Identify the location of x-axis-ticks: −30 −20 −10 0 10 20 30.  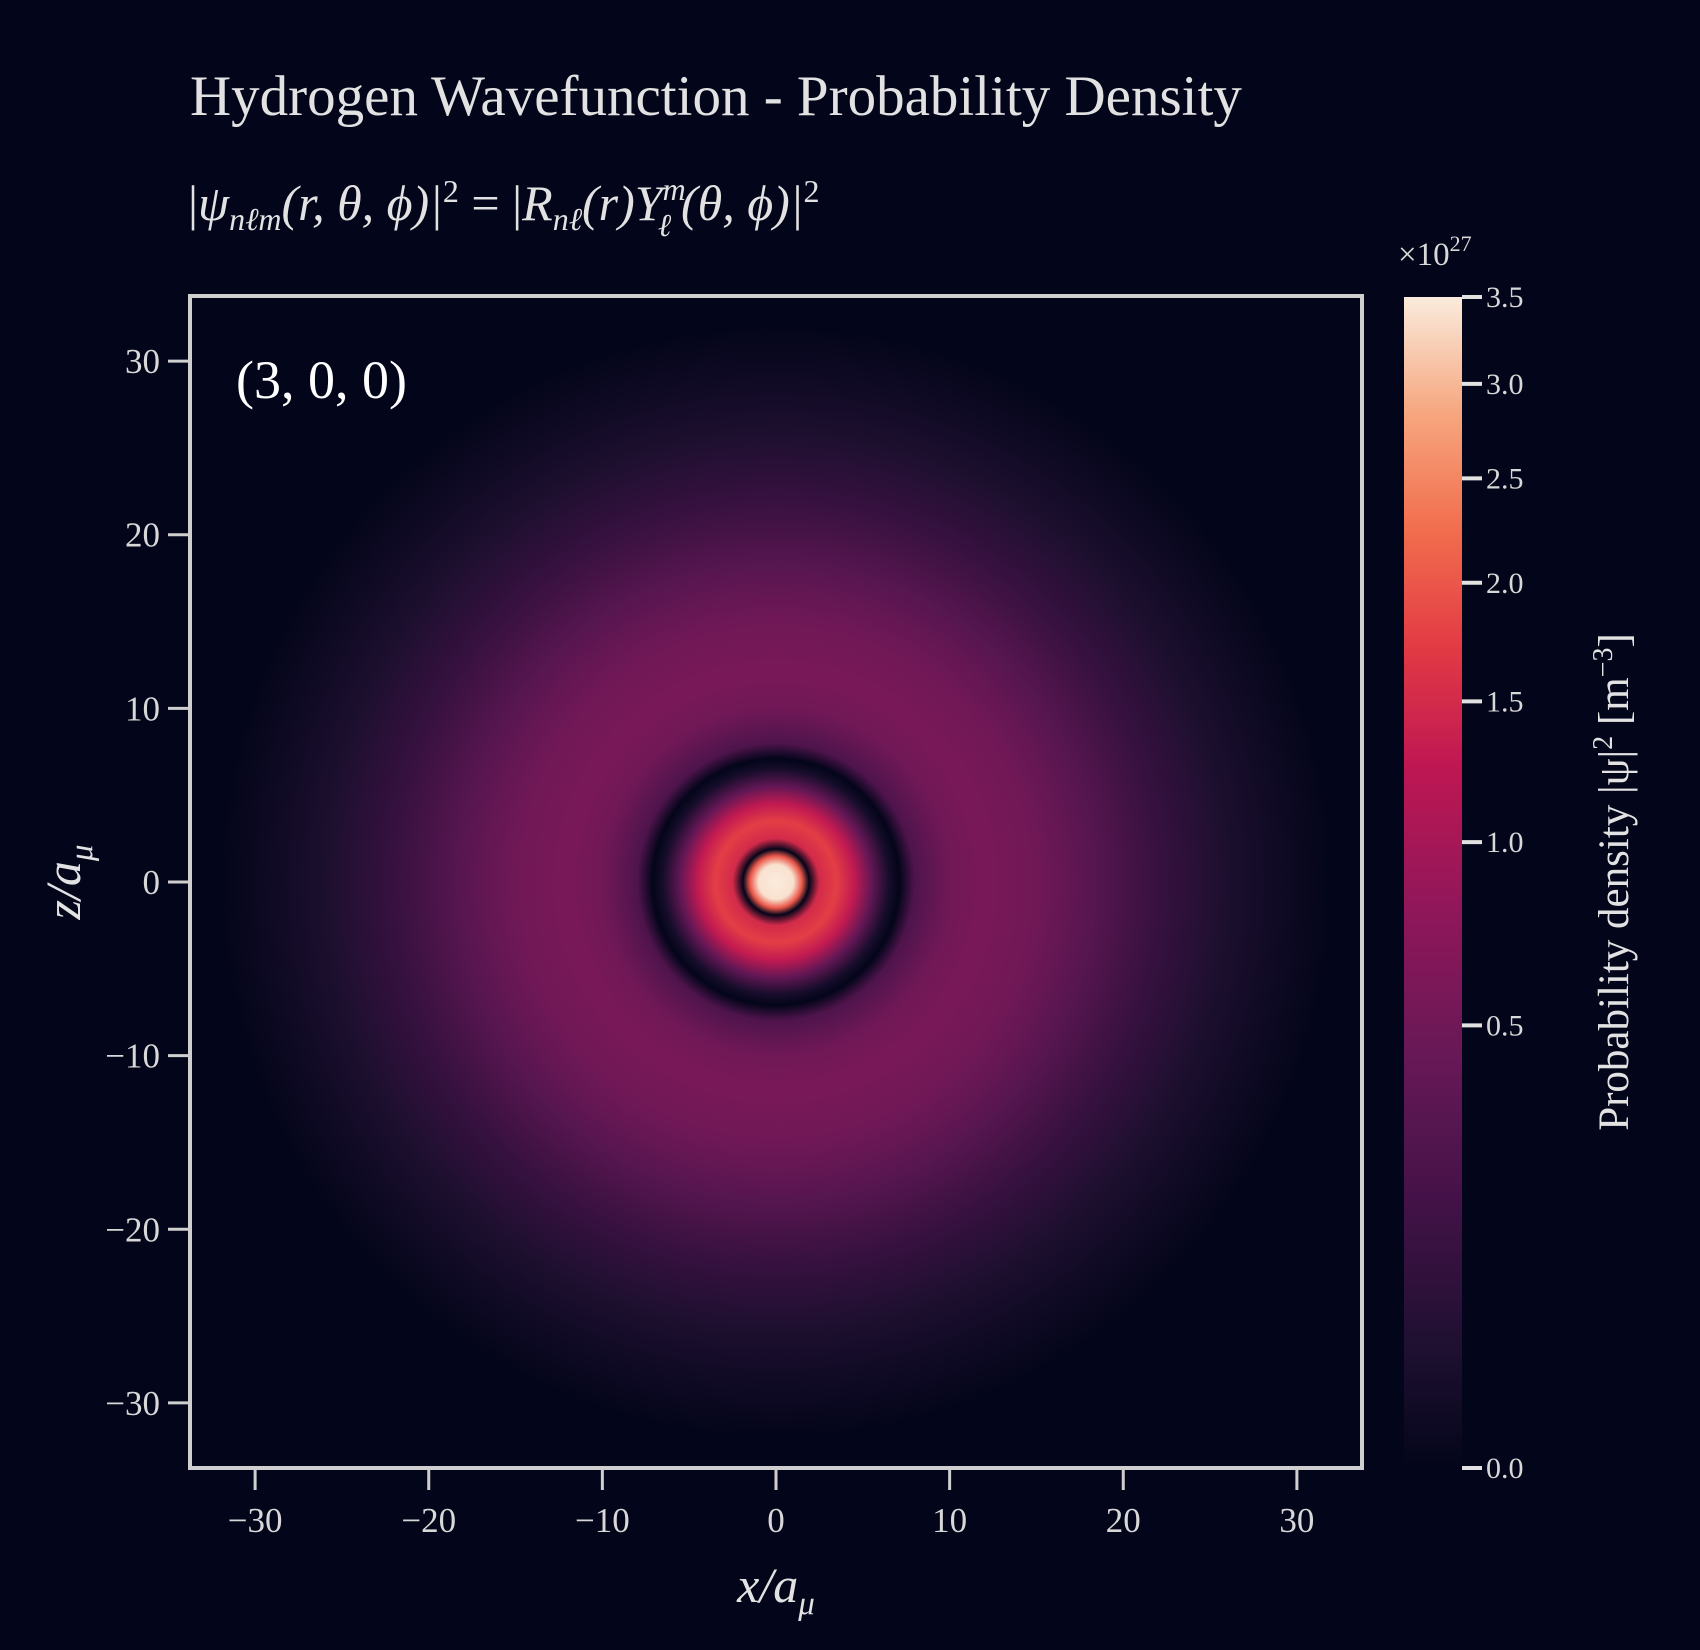
(771, 1504).